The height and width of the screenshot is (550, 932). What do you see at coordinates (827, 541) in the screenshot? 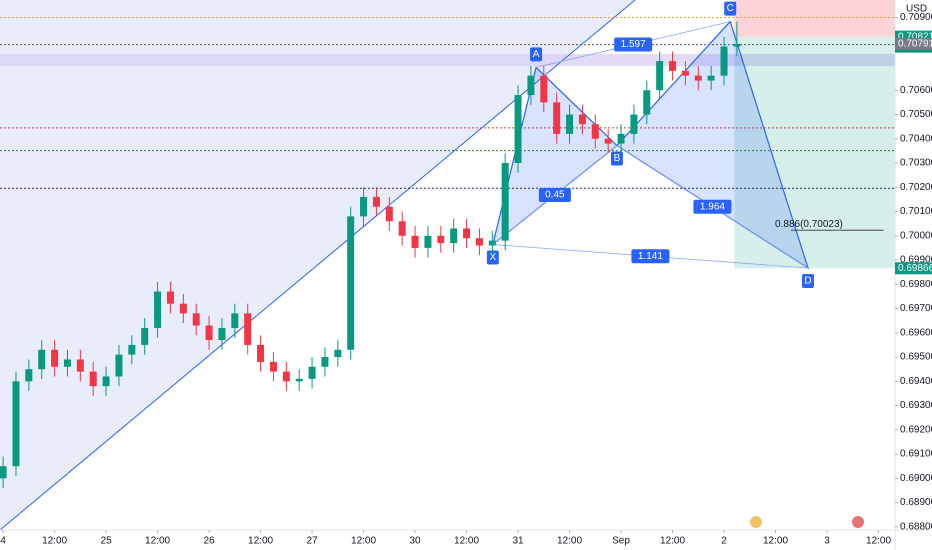
I see `x-tick-label: 3` at bounding box center [827, 541].